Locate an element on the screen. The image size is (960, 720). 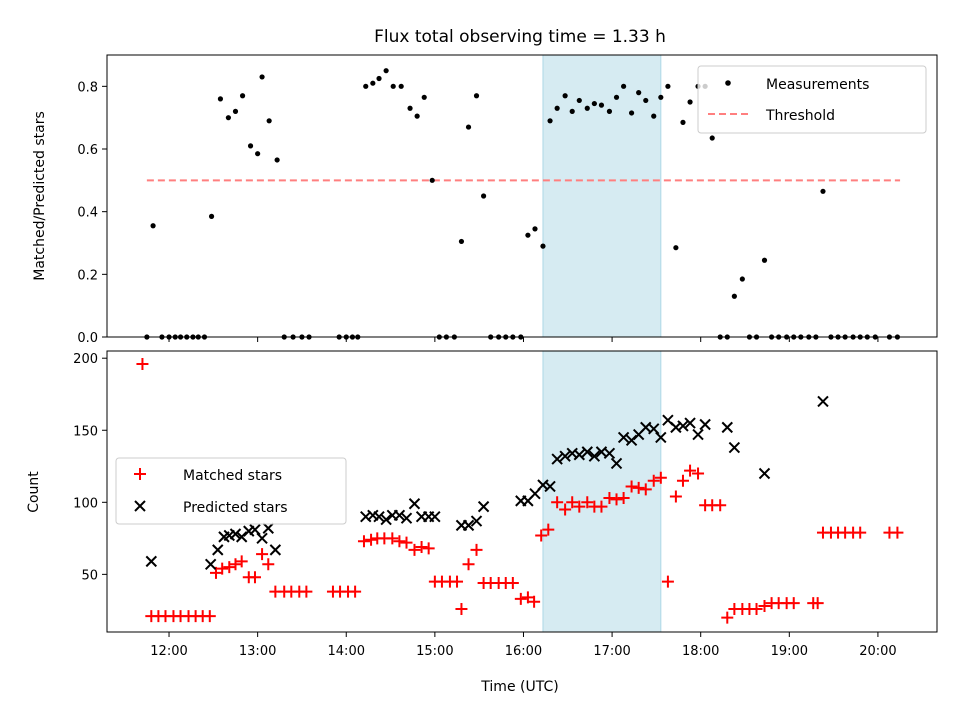
legend-predicted-marker is located at coordinates (140, 506).